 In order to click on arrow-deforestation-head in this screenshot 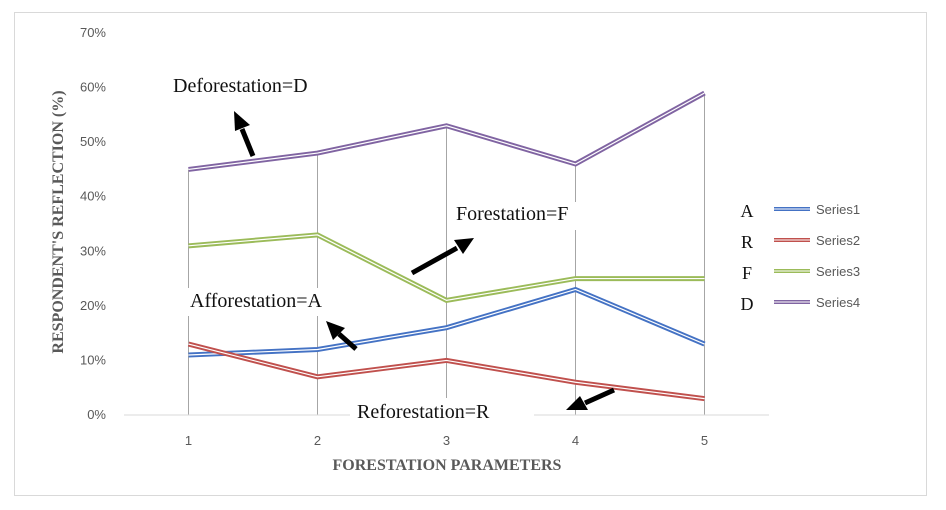, I will do `click(242, 121)`.